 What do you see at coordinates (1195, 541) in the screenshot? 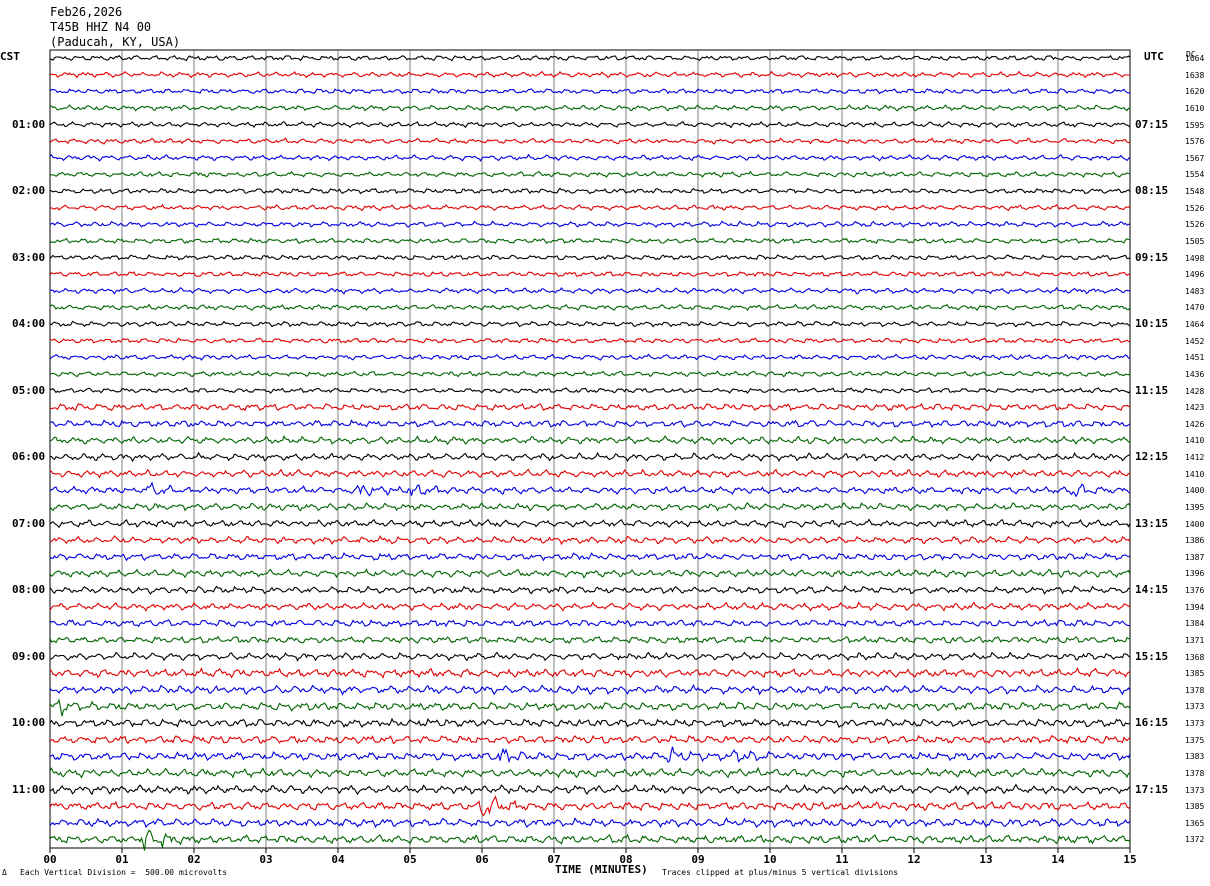
I see `dc-offset-label: 1386` at bounding box center [1195, 541].